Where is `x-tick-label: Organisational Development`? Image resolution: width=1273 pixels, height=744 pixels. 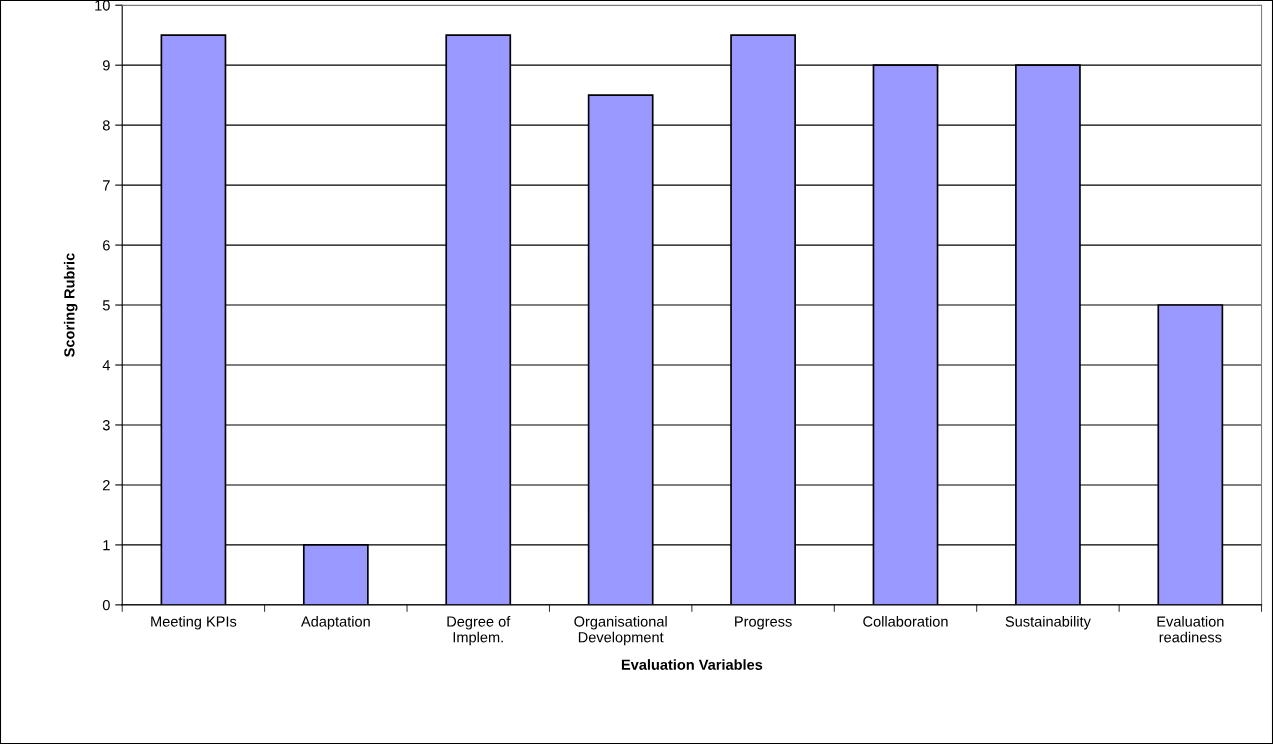 x-tick-label: Organisational Development is located at coordinates (620, 630).